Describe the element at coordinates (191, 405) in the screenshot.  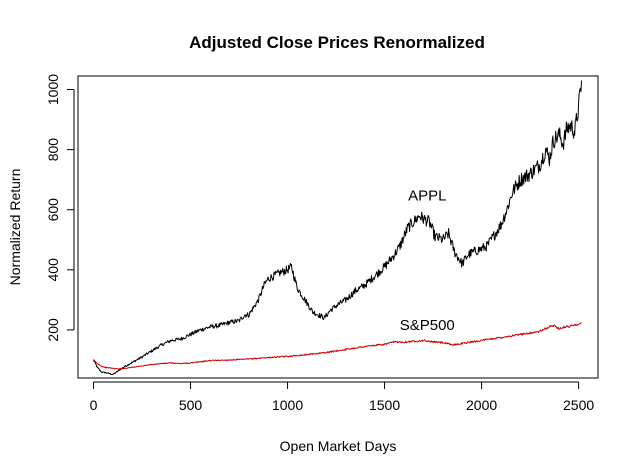
I see `x-tick-label: 500` at that location.